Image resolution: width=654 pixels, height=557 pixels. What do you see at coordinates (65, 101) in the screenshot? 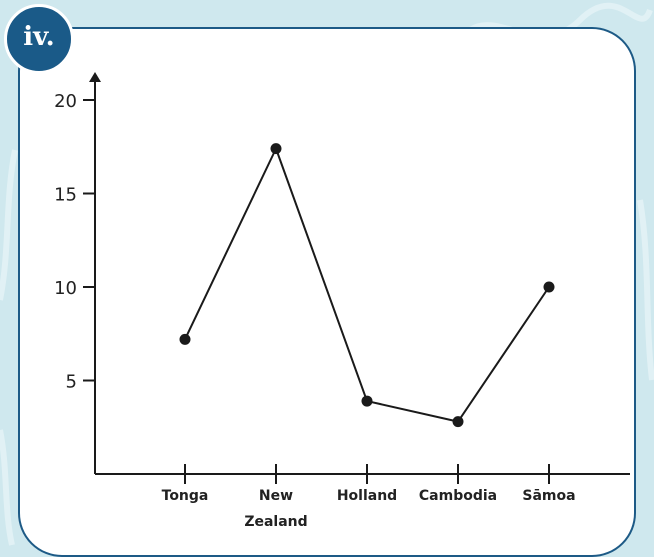
I see `y-tick-label: 20` at bounding box center [65, 101].